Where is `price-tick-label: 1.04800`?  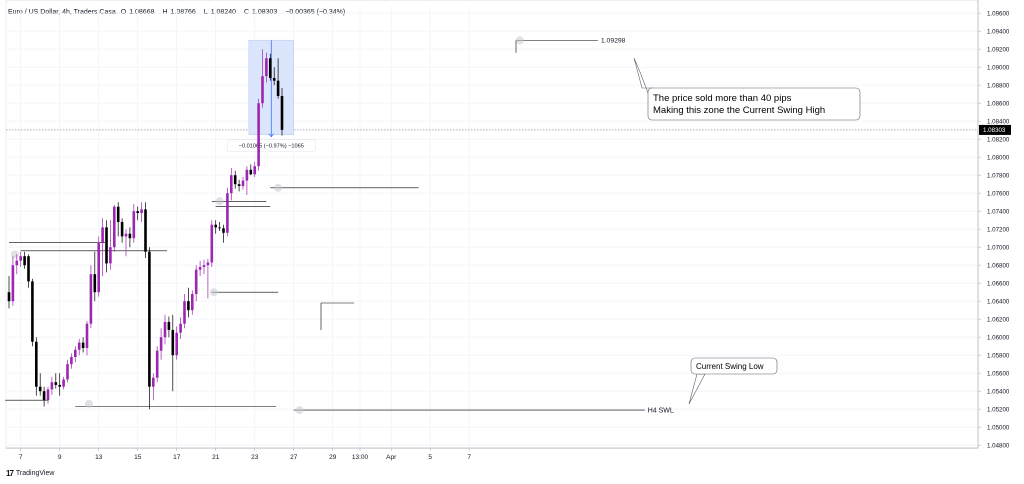 price-tick-label: 1.04800 is located at coordinates (998, 446).